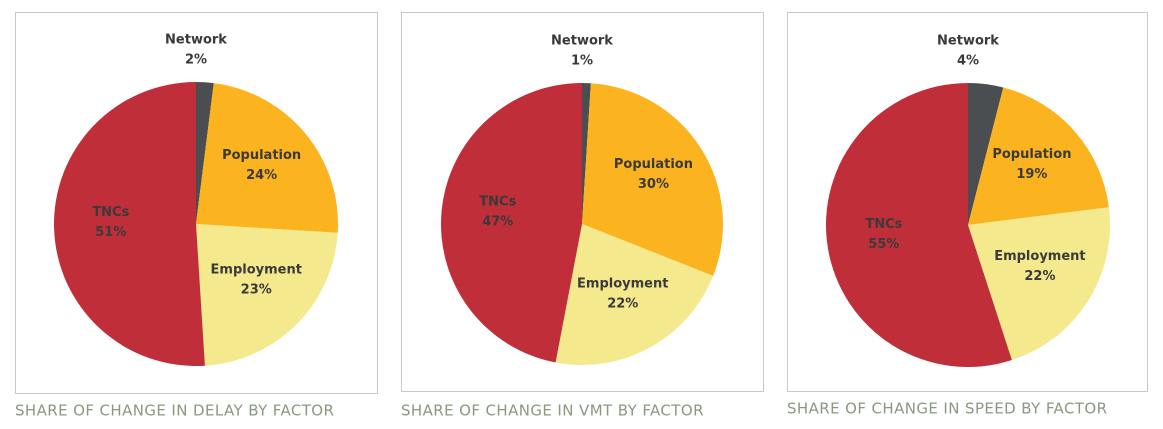 This screenshot has width=1163, height=429. Describe the element at coordinates (174, 411) in the screenshot. I see `chart-caption: SHARE OF CHANGE IN DELAY BY FACTOR` at that location.